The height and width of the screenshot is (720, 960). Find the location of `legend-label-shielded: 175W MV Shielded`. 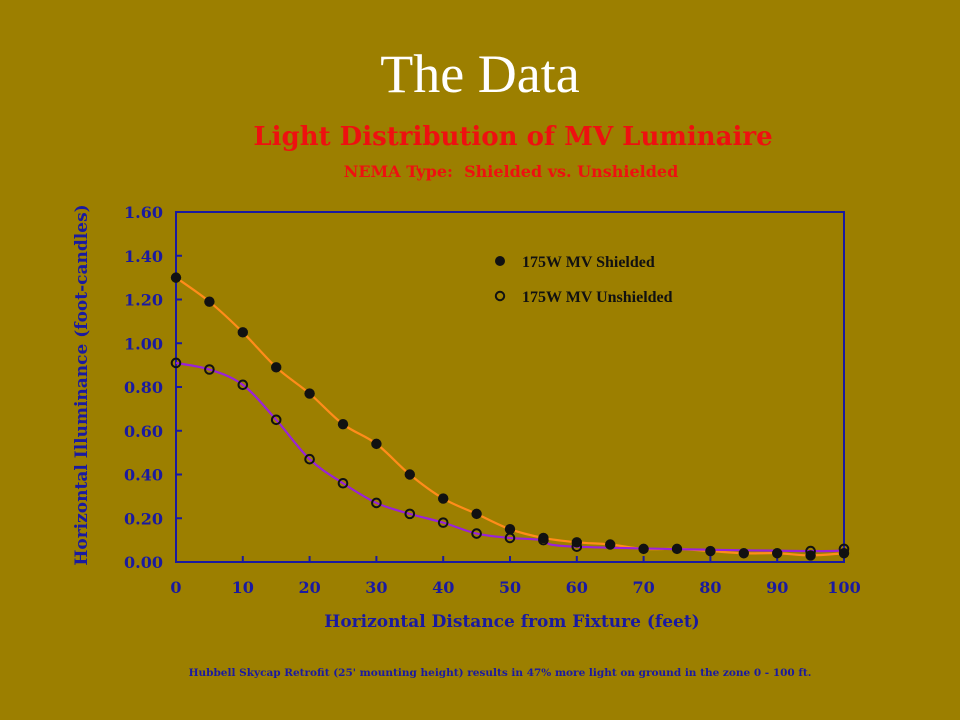

legend-label-shielded: 175W MV Shielded is located at coordinates (588, 262).